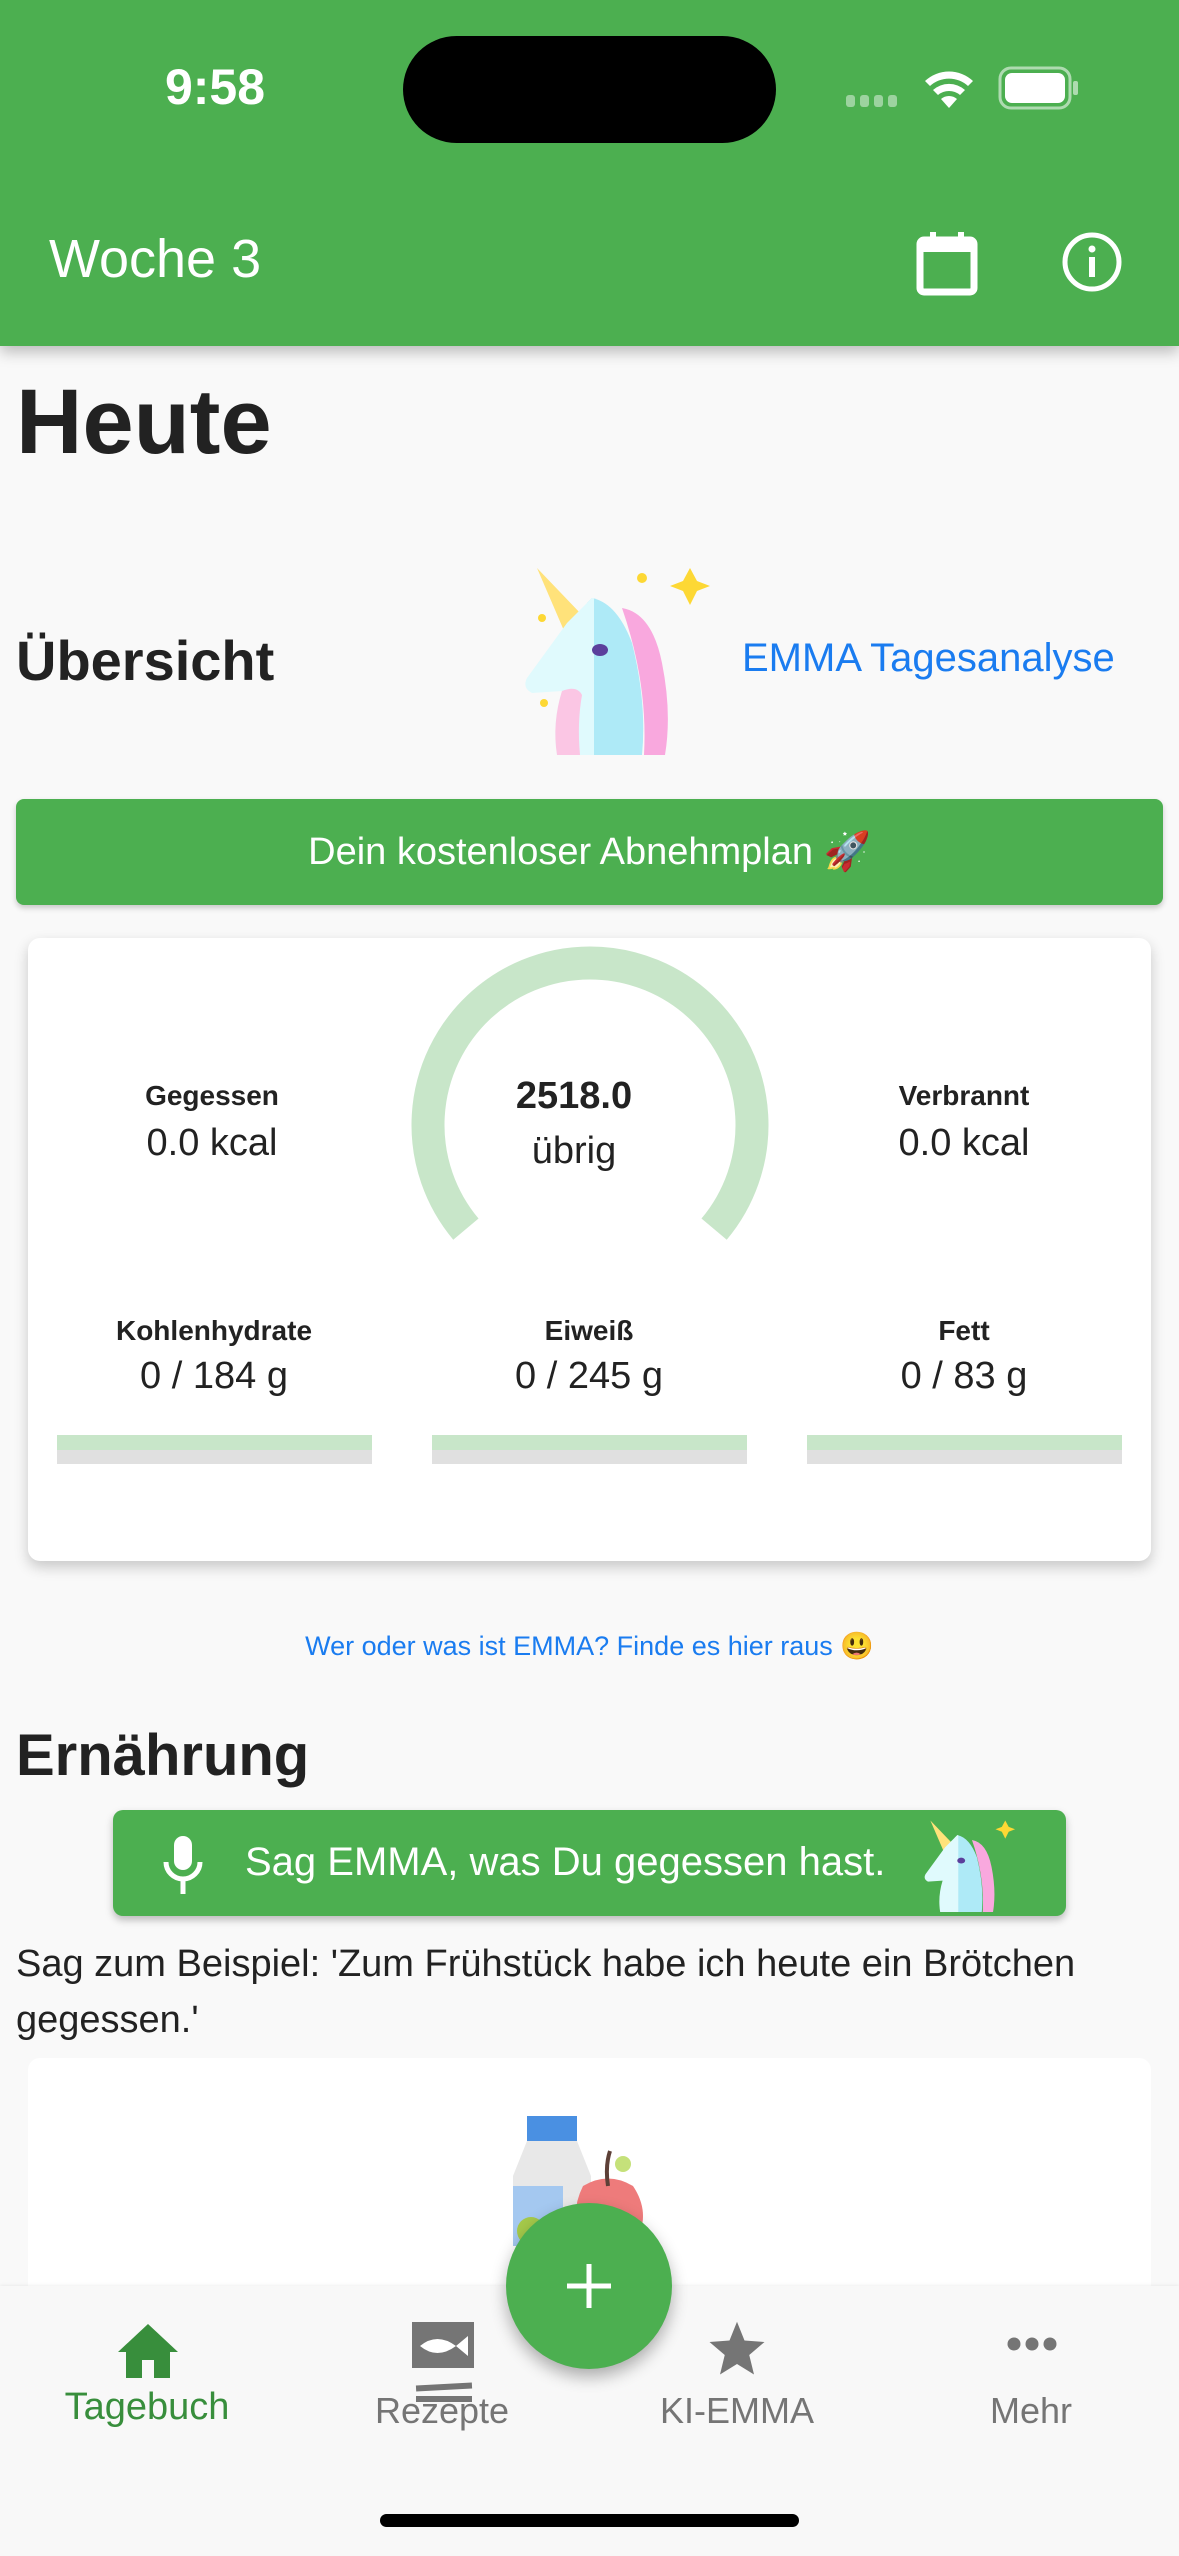 The width and height of the screenshot is (1179, 2556). Describe the element at coordinates (147, 2381) in the screenshot. I see `nav-item-tagebuch: Tagebuch` at that location.